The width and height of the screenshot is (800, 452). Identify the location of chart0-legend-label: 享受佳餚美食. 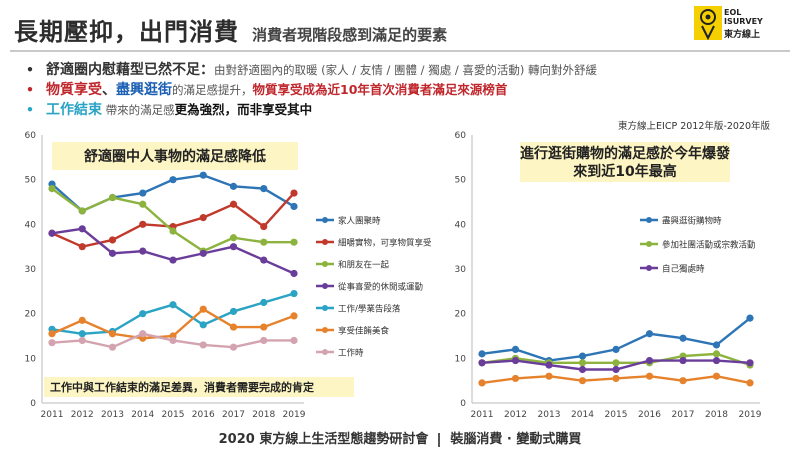
(364, 331).